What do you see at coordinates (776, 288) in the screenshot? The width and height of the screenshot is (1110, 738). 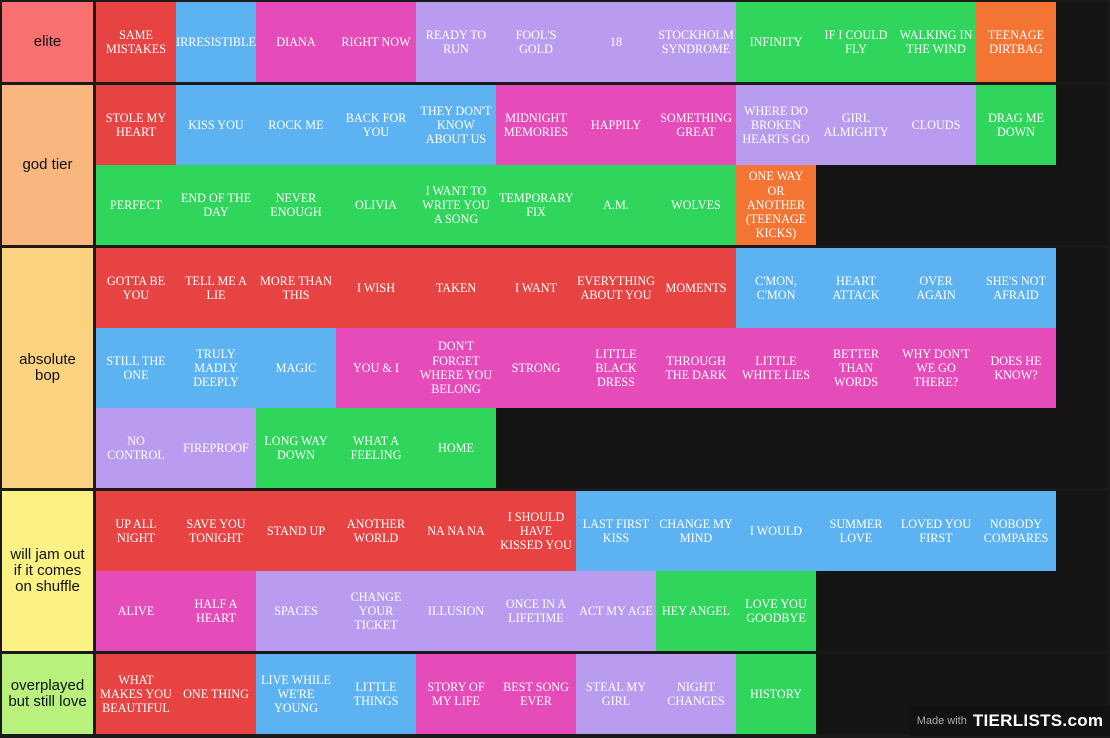 I see `tier-item: C'MON, C'MON` at bounding box center [776, 288].